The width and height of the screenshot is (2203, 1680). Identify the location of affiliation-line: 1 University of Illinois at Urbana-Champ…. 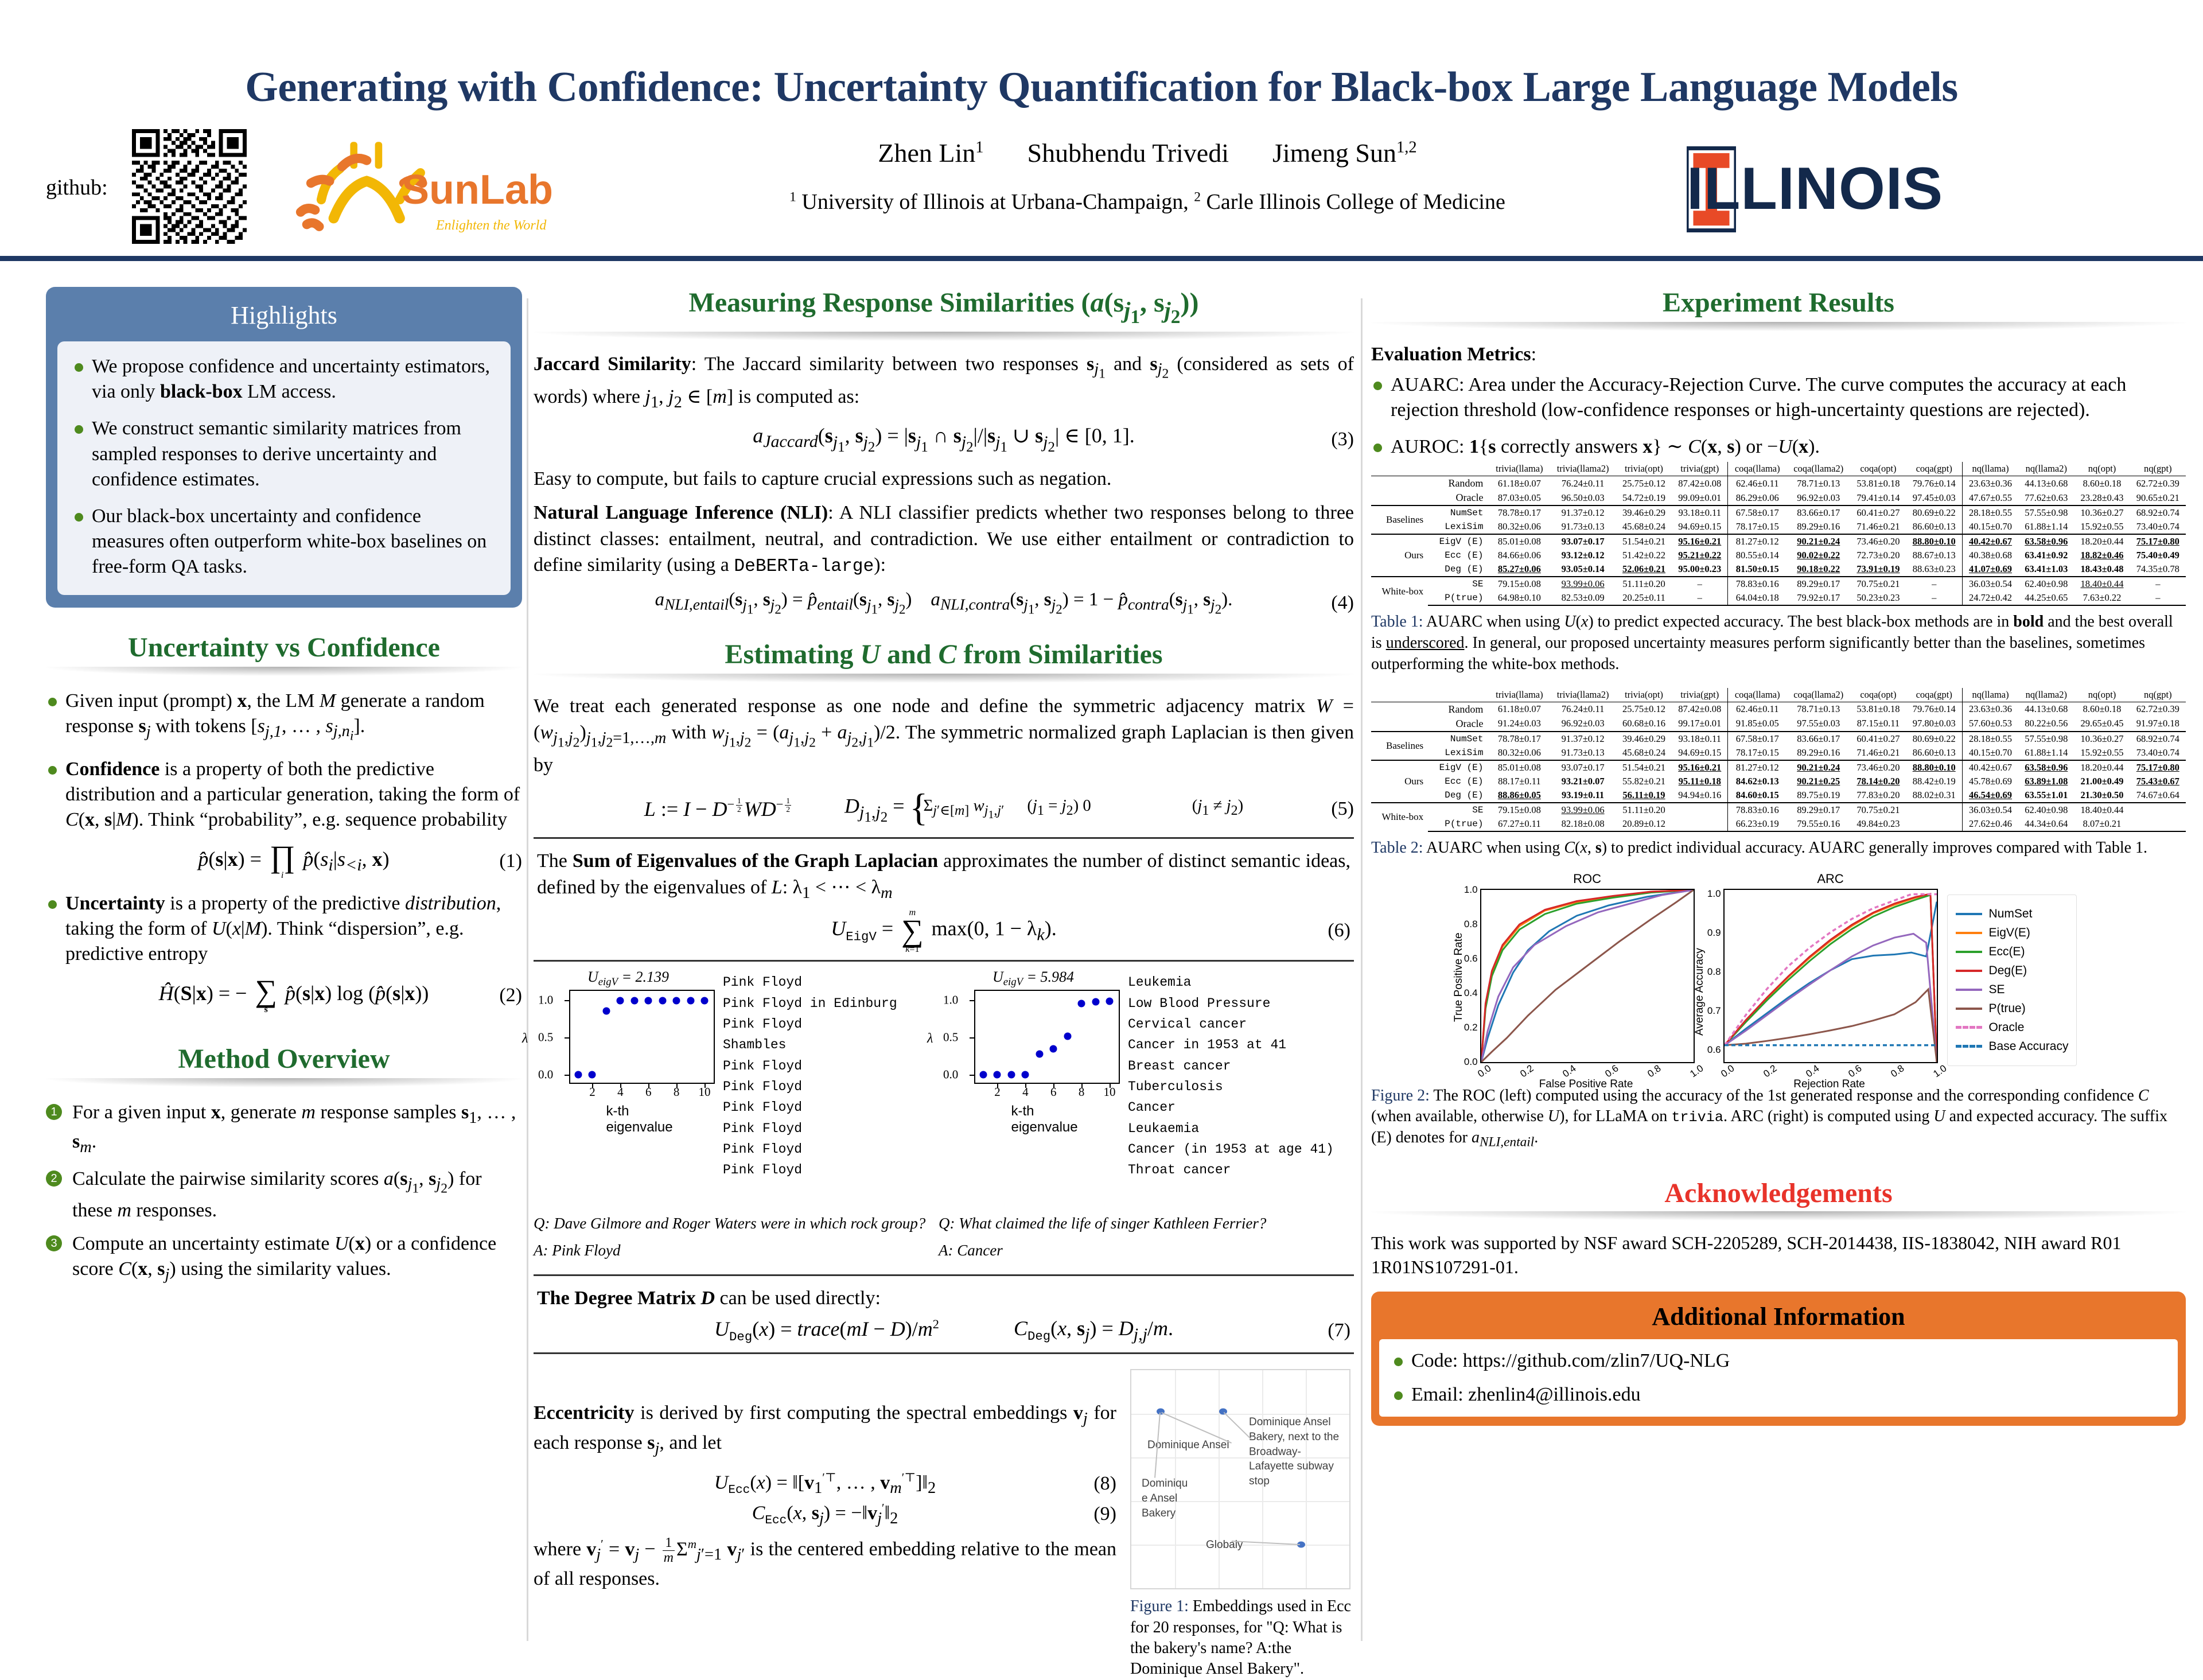
(1147, 201).